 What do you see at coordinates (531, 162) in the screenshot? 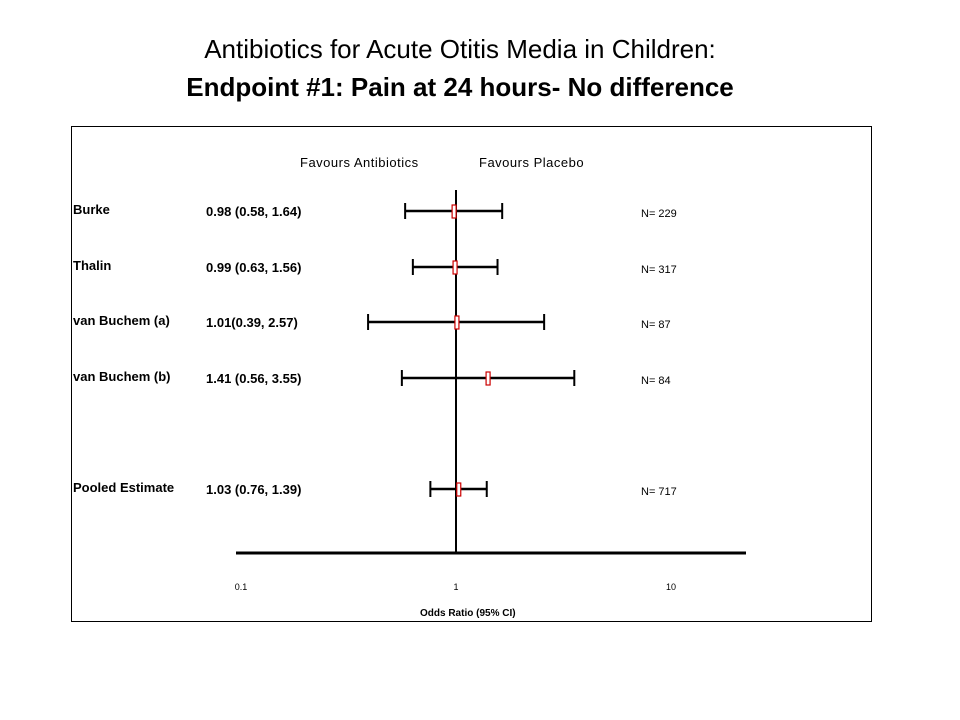
I see `favours-placebo-label: Favours Placebo` at bounding box center [531, 162].